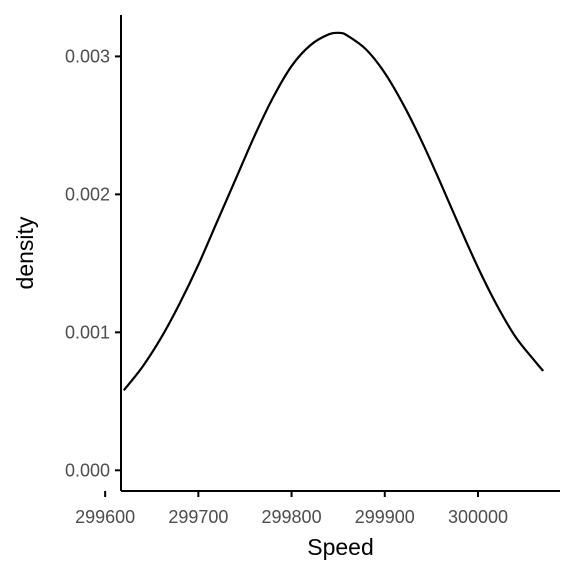  I want to click on y-axis: 0.000 0.001 0.002 0.003, so click(93, 253).